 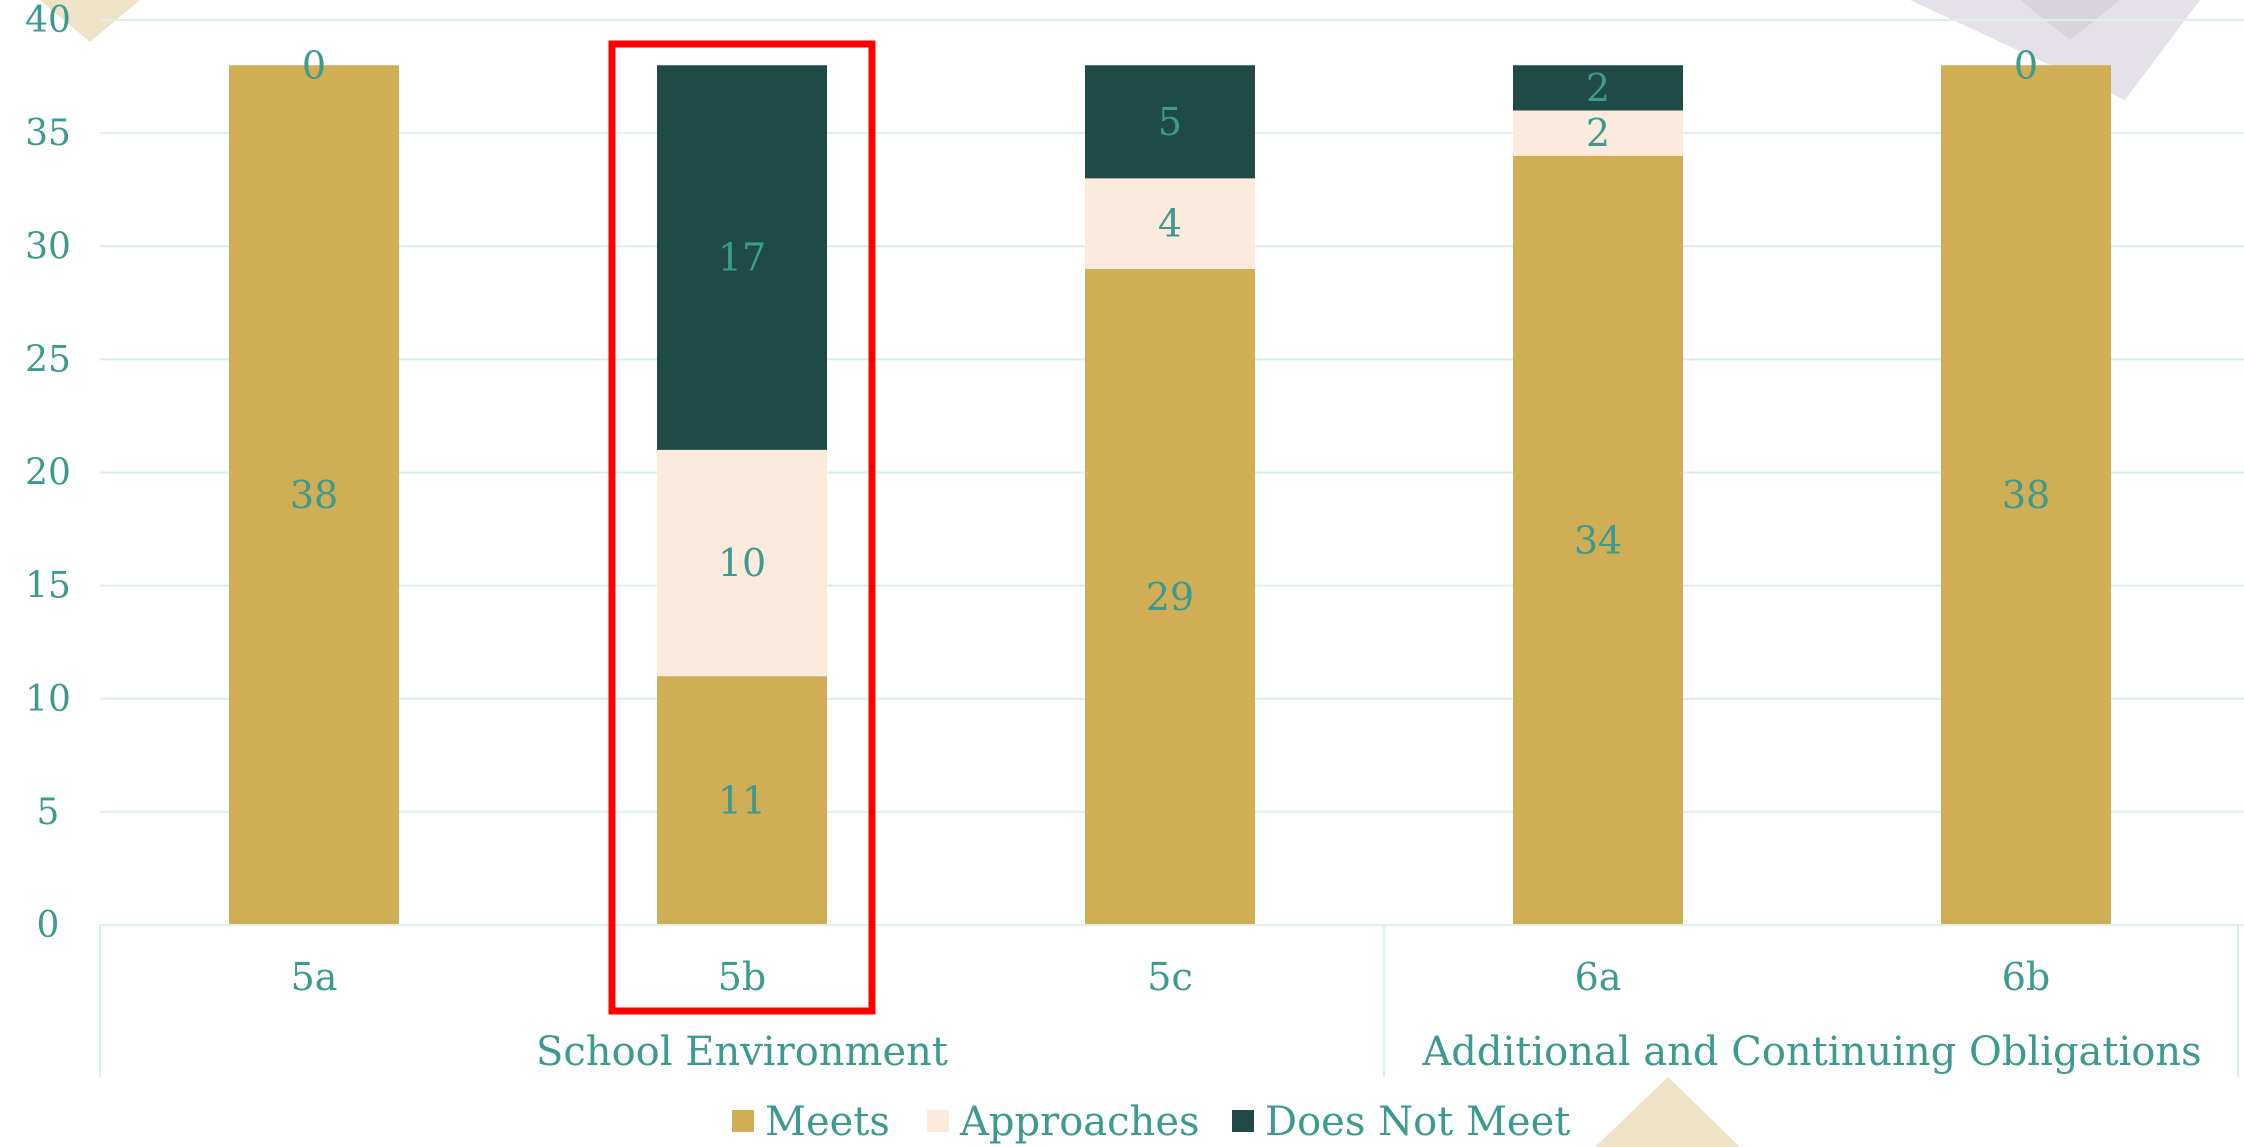 I want to click on legend-label: Meets, so click(x=827, y=1122).